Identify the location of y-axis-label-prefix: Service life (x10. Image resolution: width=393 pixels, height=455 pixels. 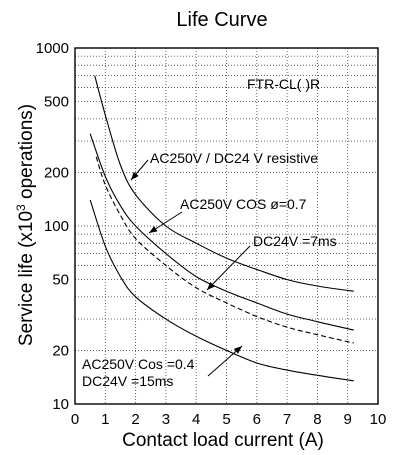
(26, 278).